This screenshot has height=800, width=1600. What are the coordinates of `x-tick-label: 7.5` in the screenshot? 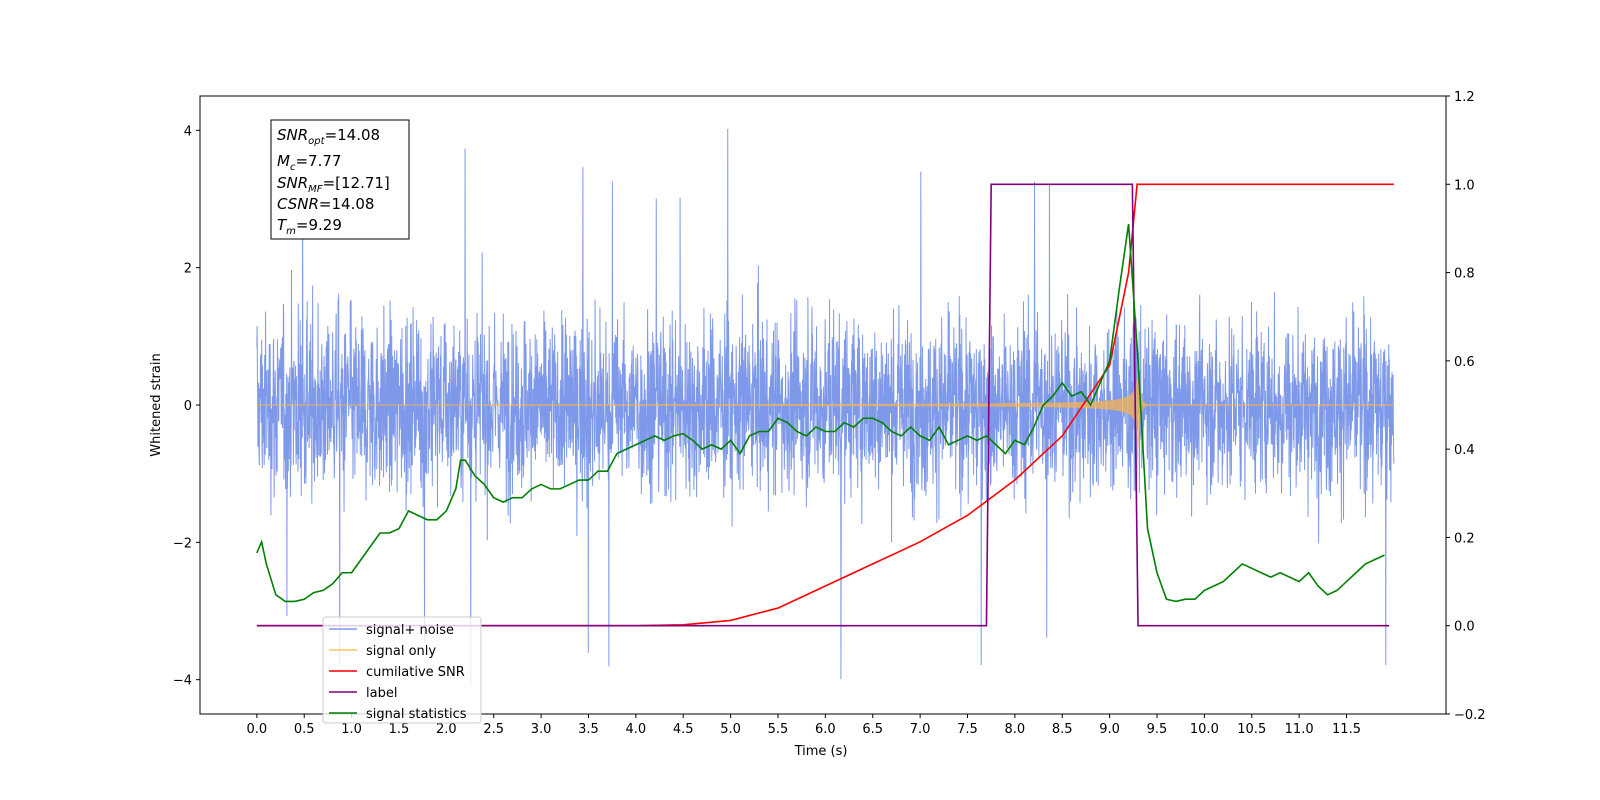 It's located at (967, 729).